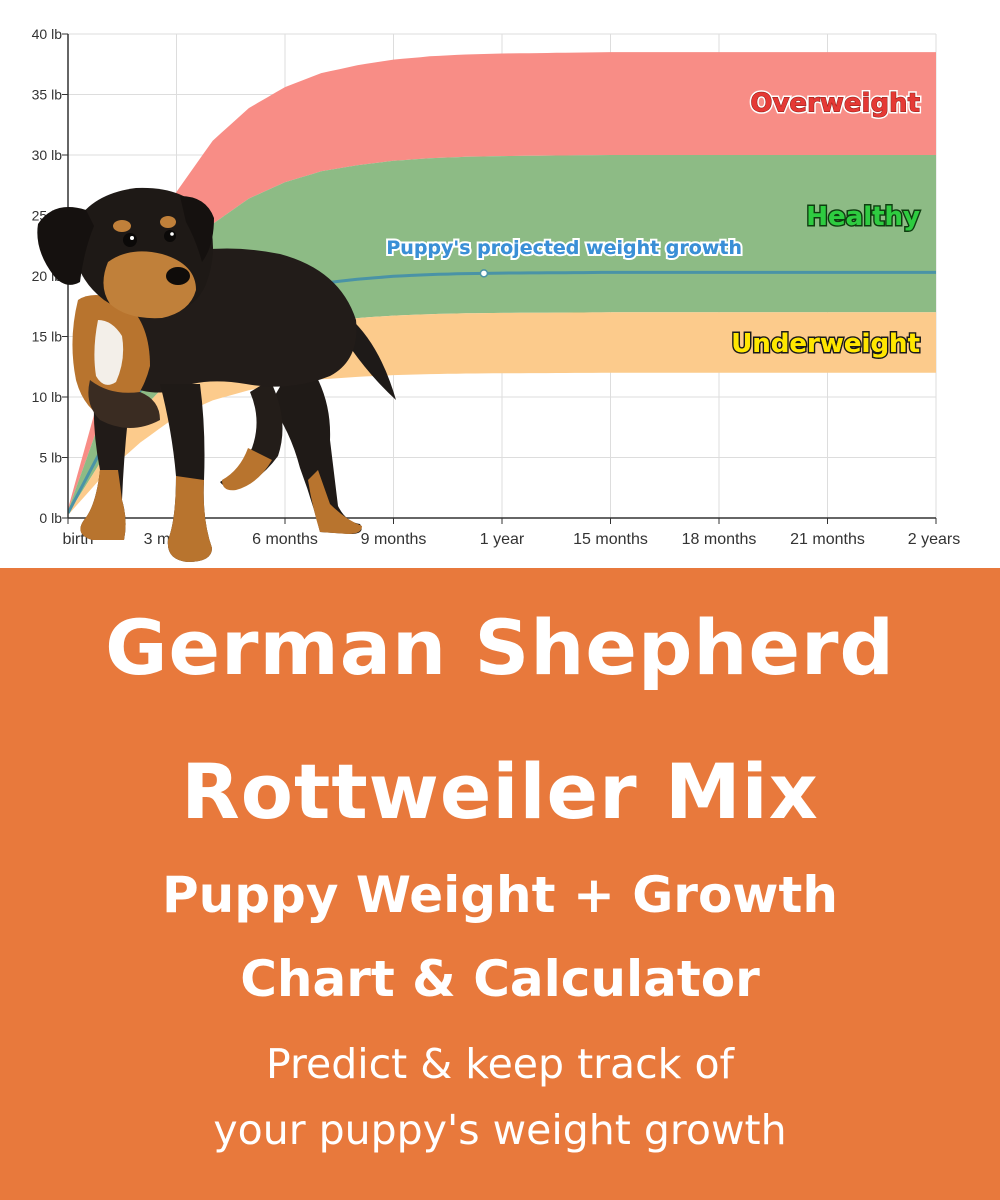  I want to click on puppy-ear-left, so click(65, 246).